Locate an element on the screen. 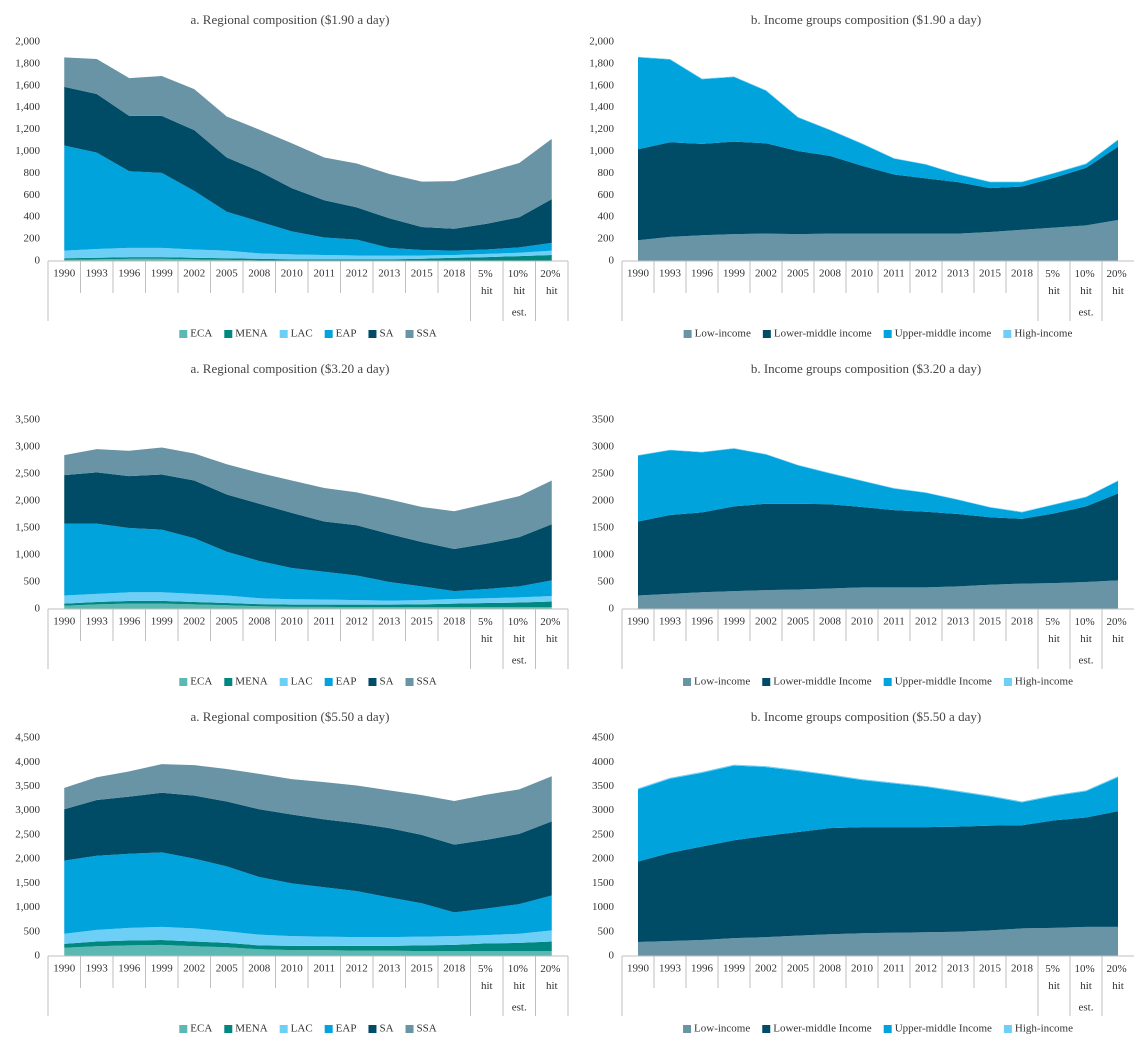 The image size is (1134, 1041). legend-label: Lower-middle Income is located at coordinates (822, 682).